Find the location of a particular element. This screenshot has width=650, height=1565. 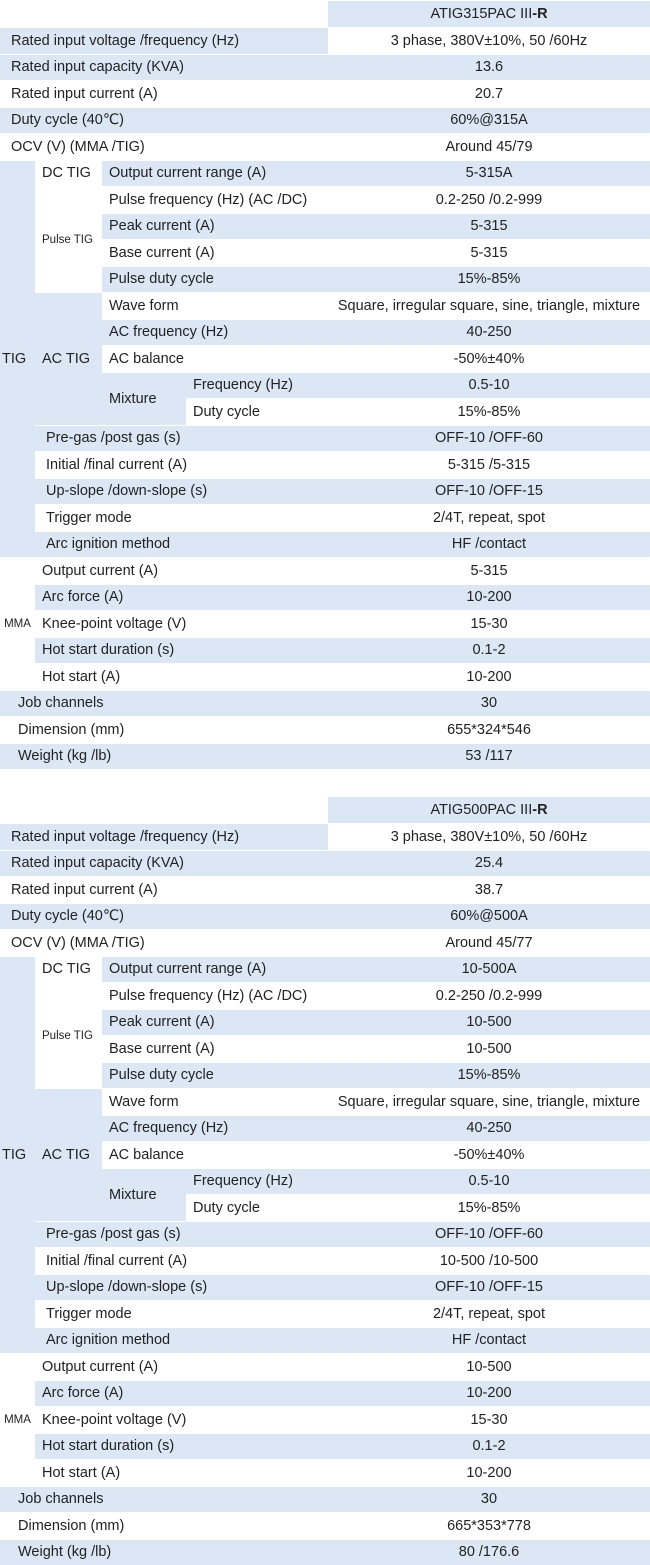

spec-label: Dimension (mm) is located at coordinates (164, 1525).